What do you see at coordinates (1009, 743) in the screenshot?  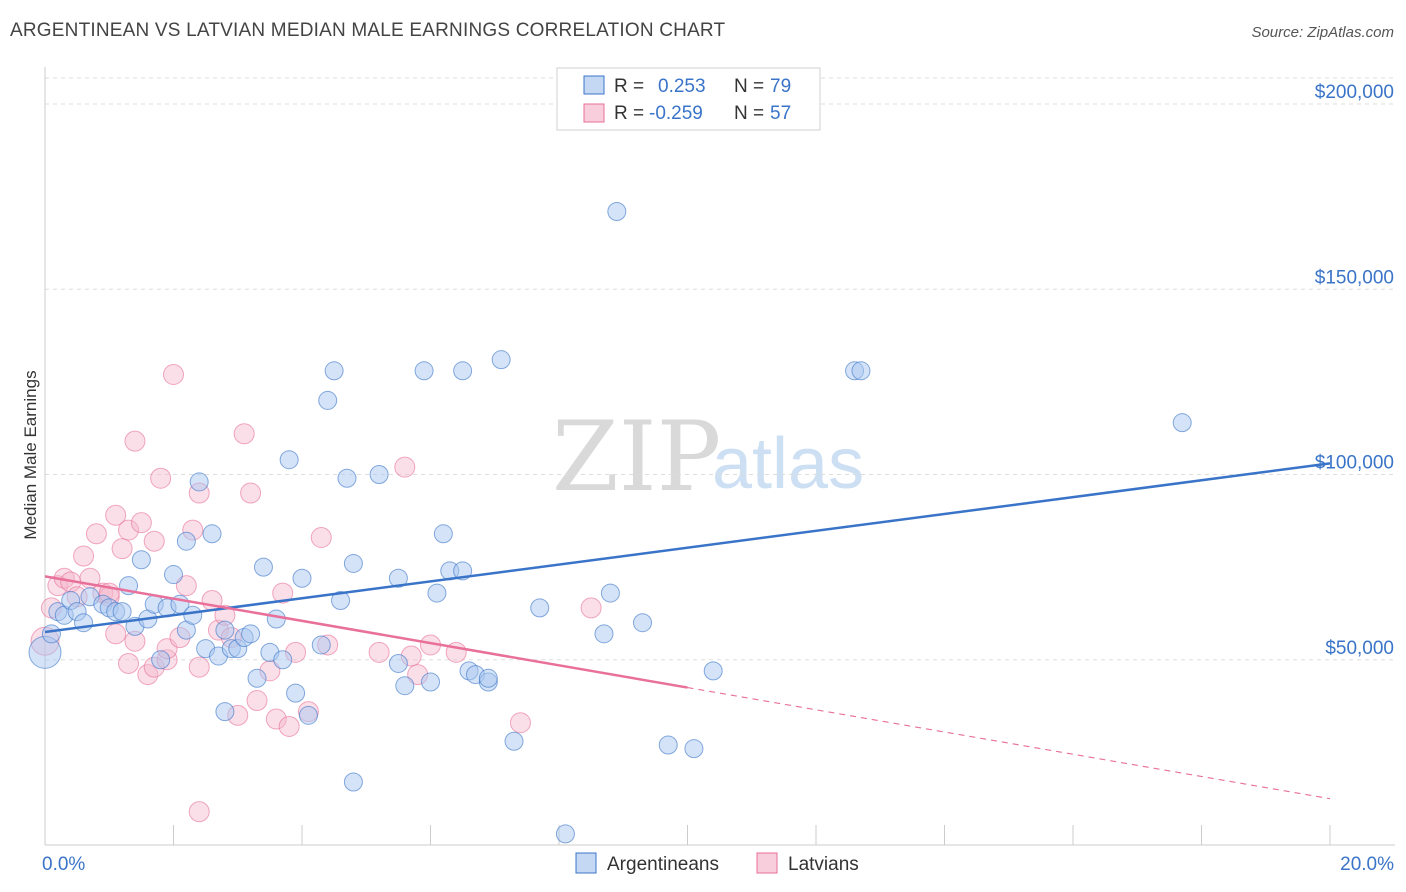 I see `latvians-trend-extension` at bounding box center [1009, 743].